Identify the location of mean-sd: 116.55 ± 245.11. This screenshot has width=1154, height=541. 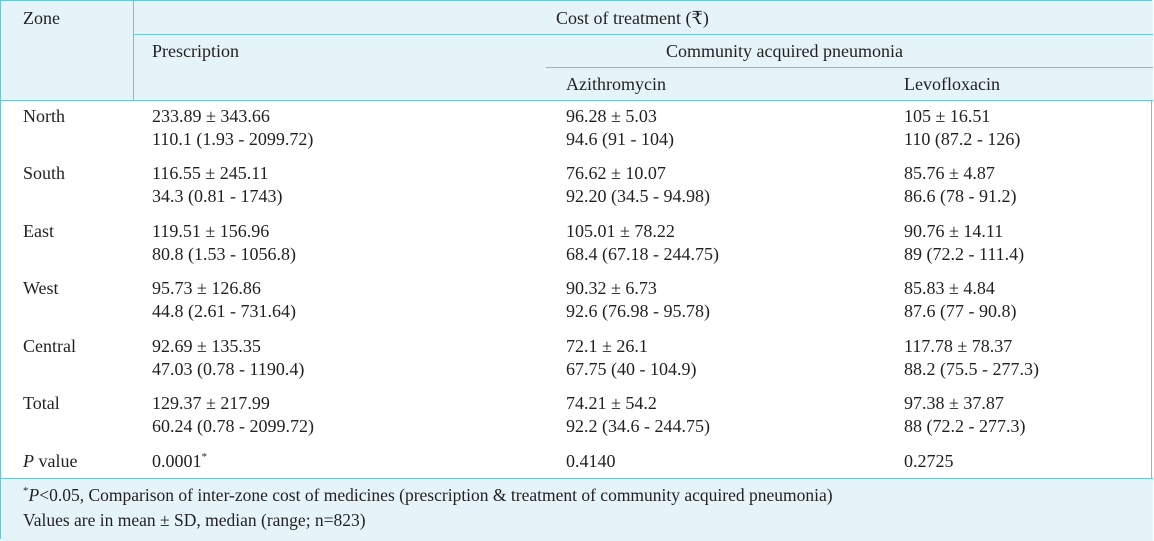
(210, 173).